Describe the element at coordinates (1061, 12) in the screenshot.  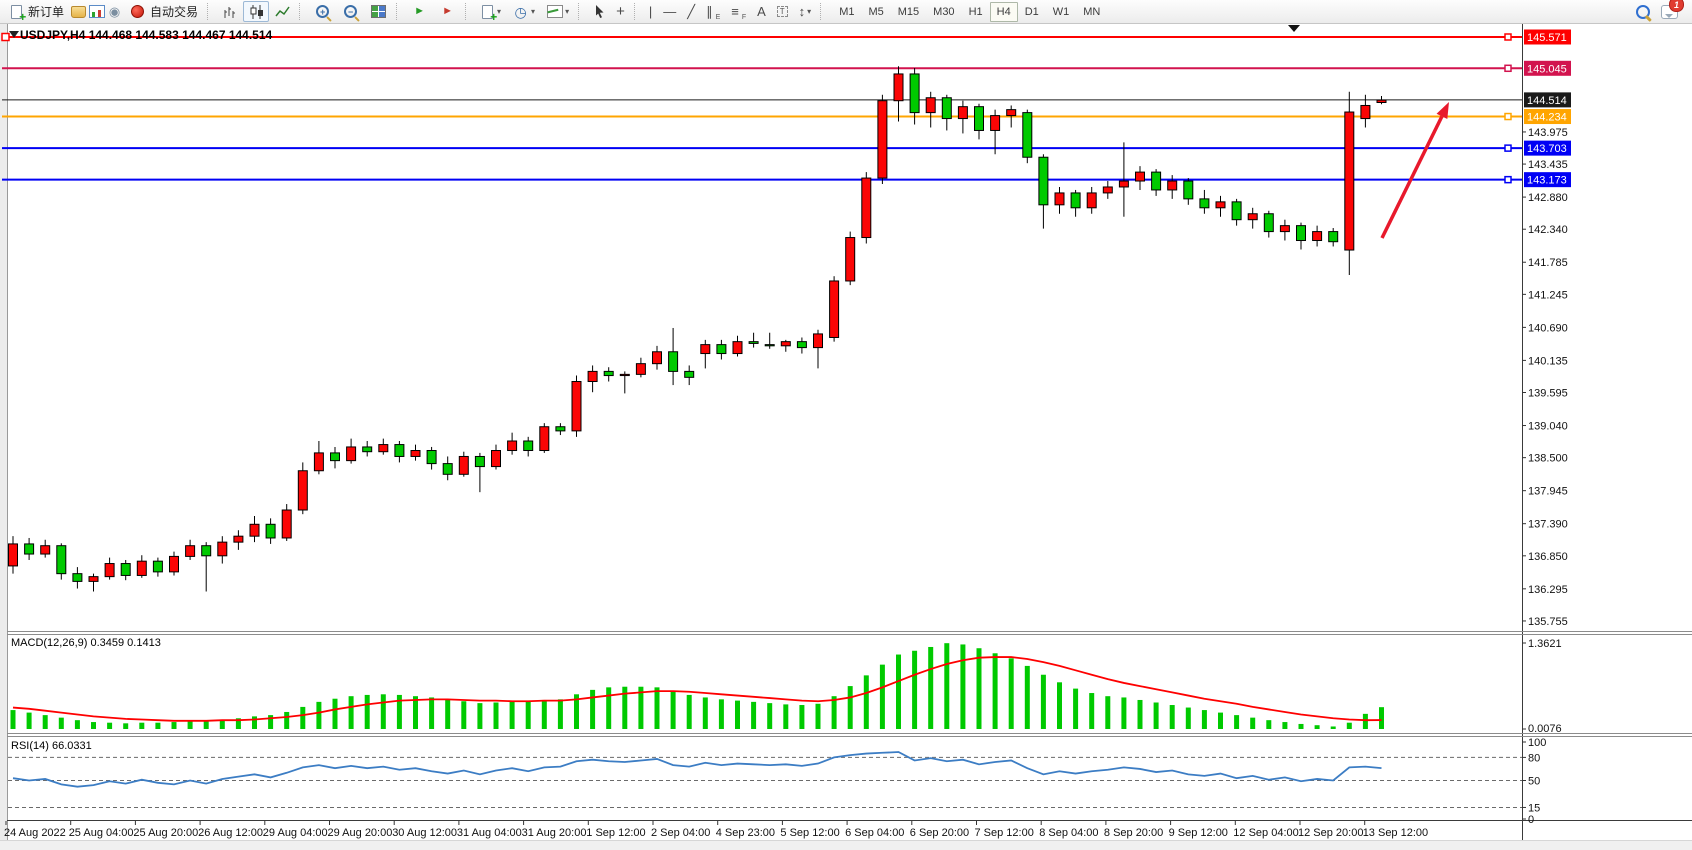
I see `timeframe-w1: W1` at that location.